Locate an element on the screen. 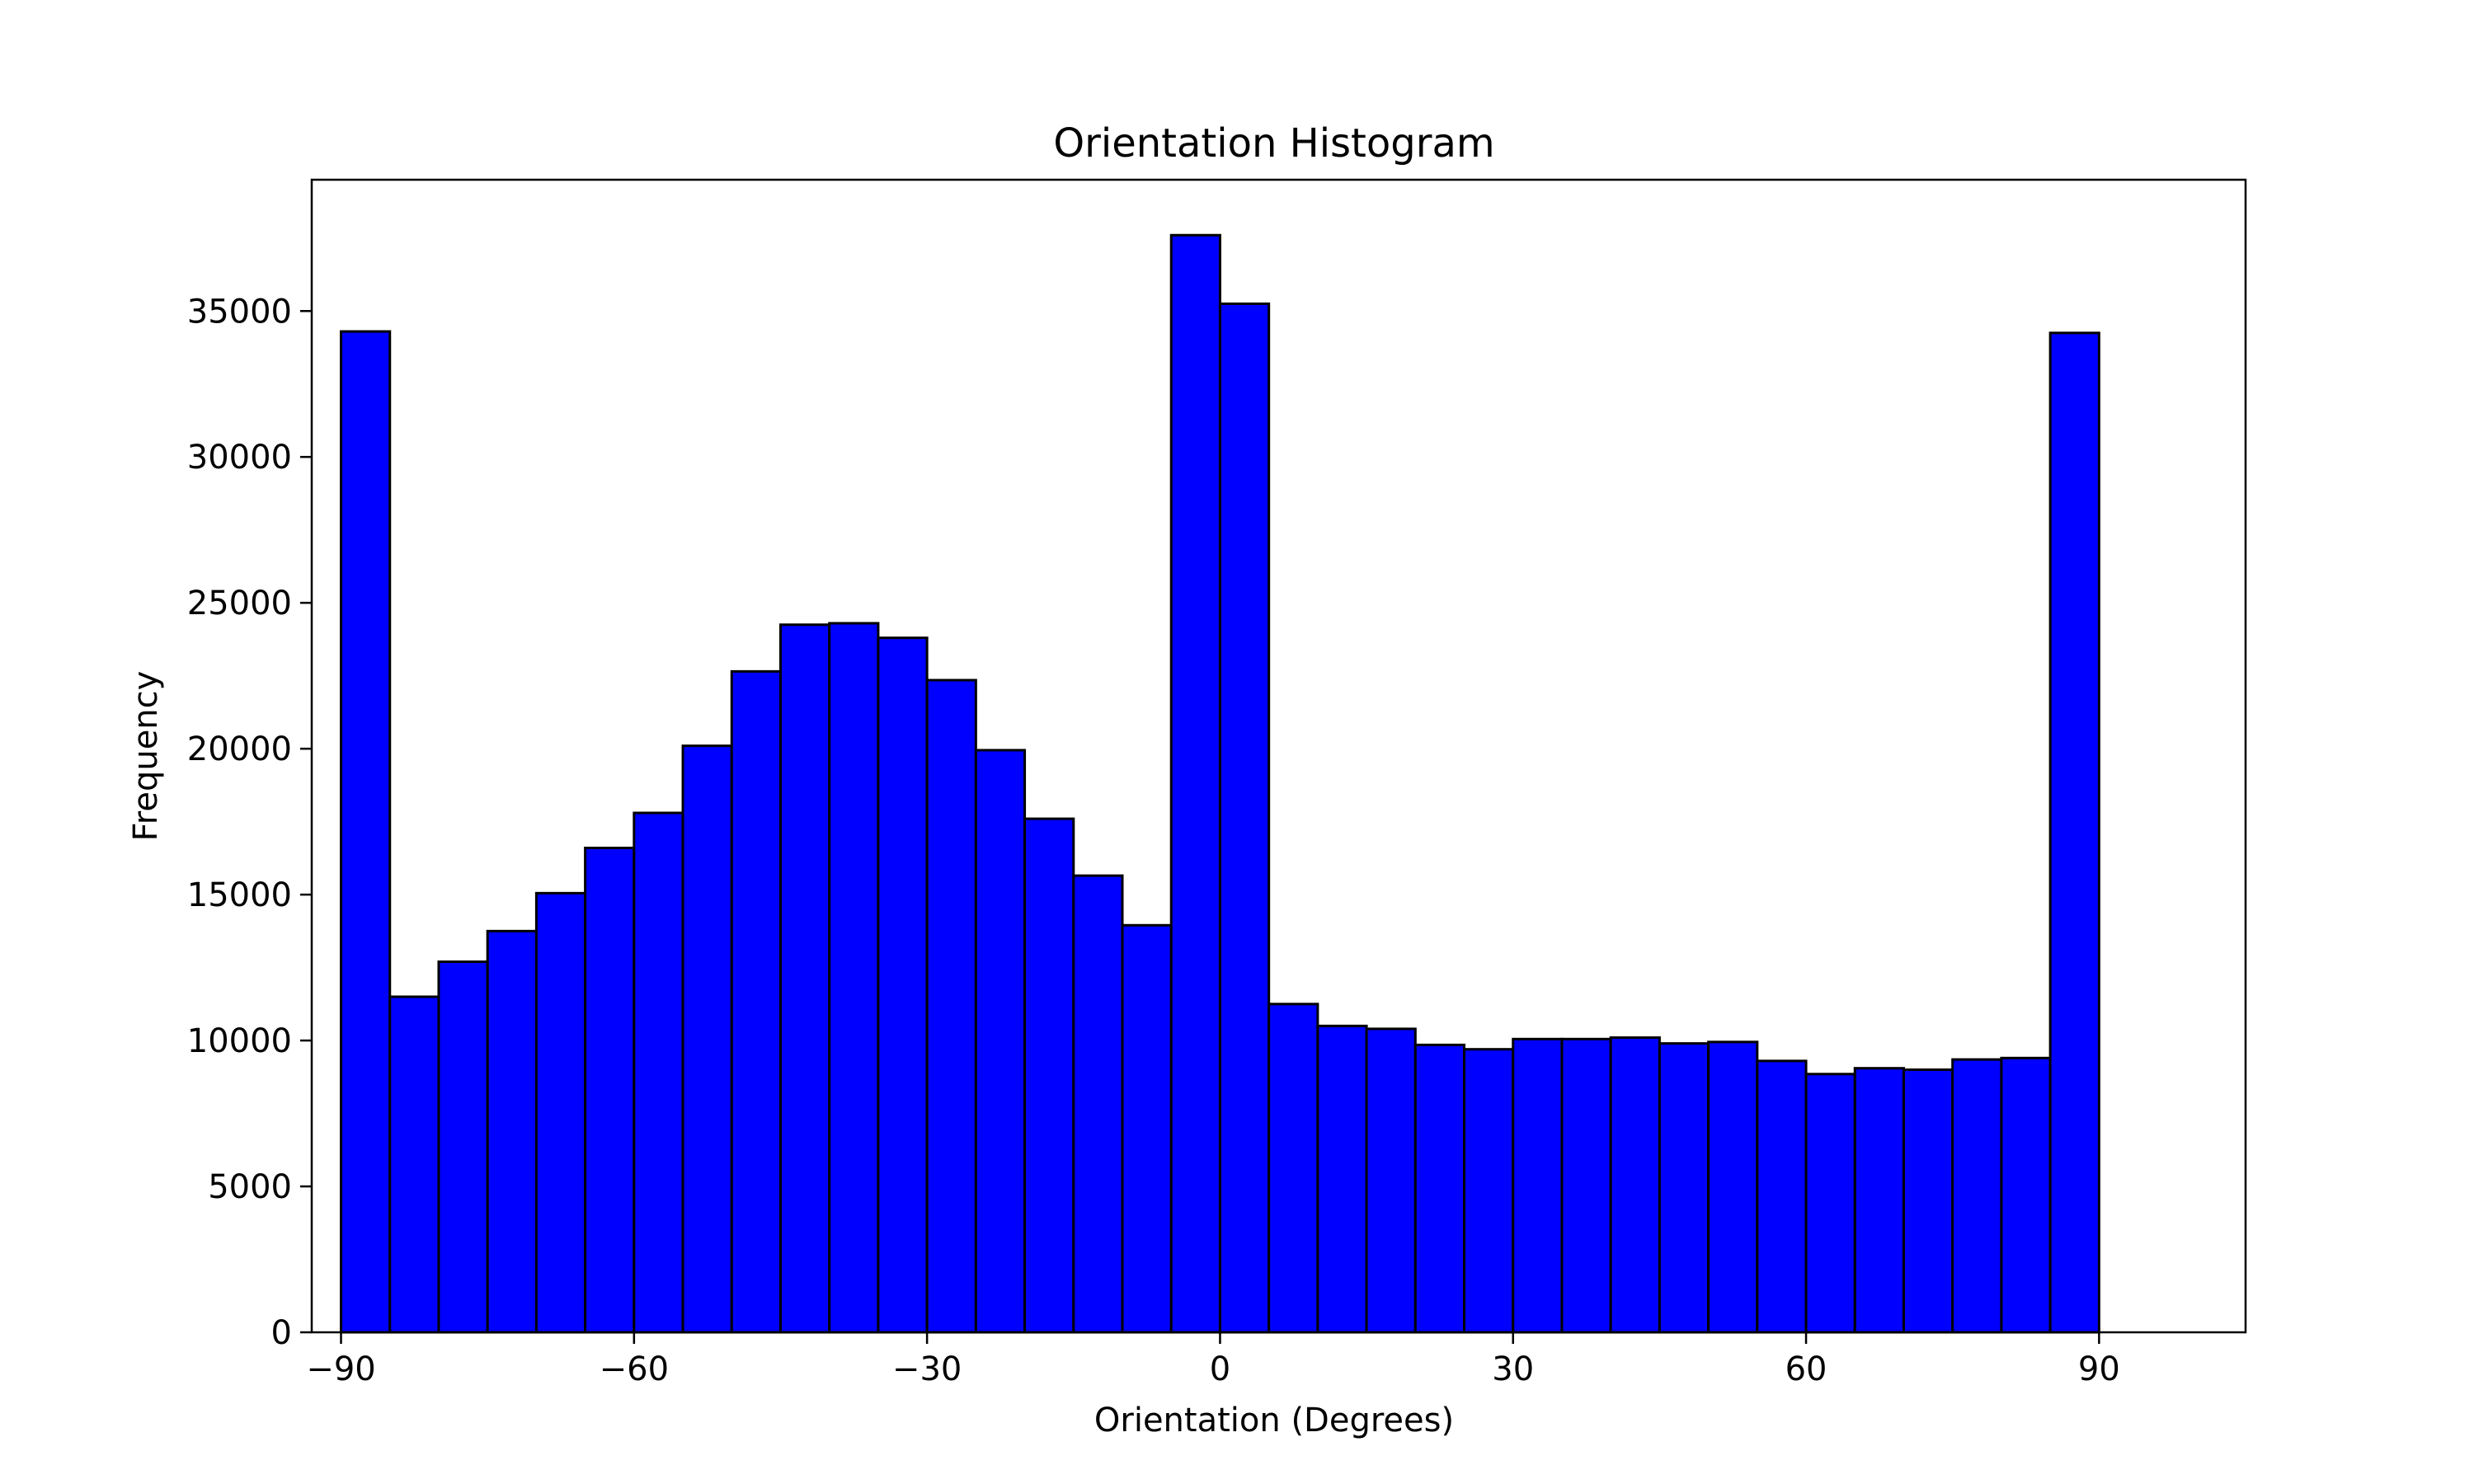  y-tick-label: 25000 is located at coordinates (239, 603).